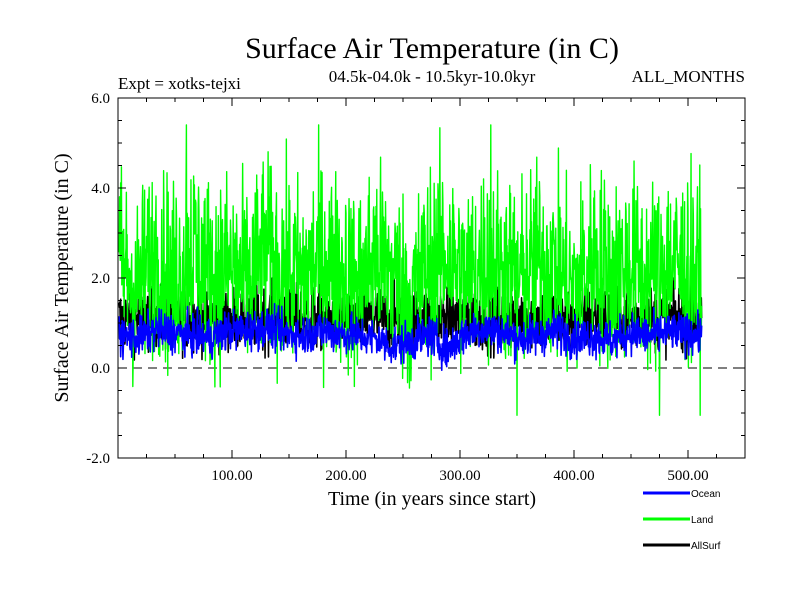  I want to click on legend: Ocean Land AllSurf, so click(682, 520).